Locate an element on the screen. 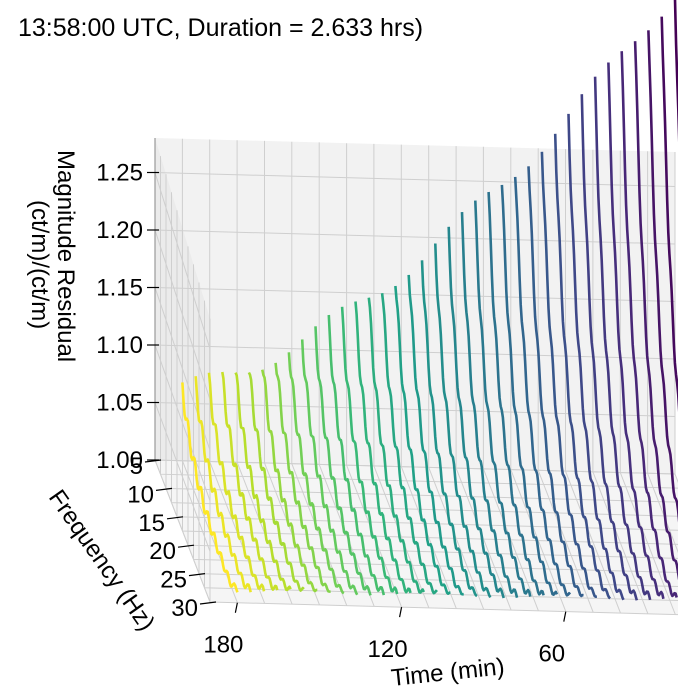 Image resolution: width=678 pixels, height=694 pixels. z-axis-label-line2: (ct/m)/(ct/m) is located at coordinates (39, 264).